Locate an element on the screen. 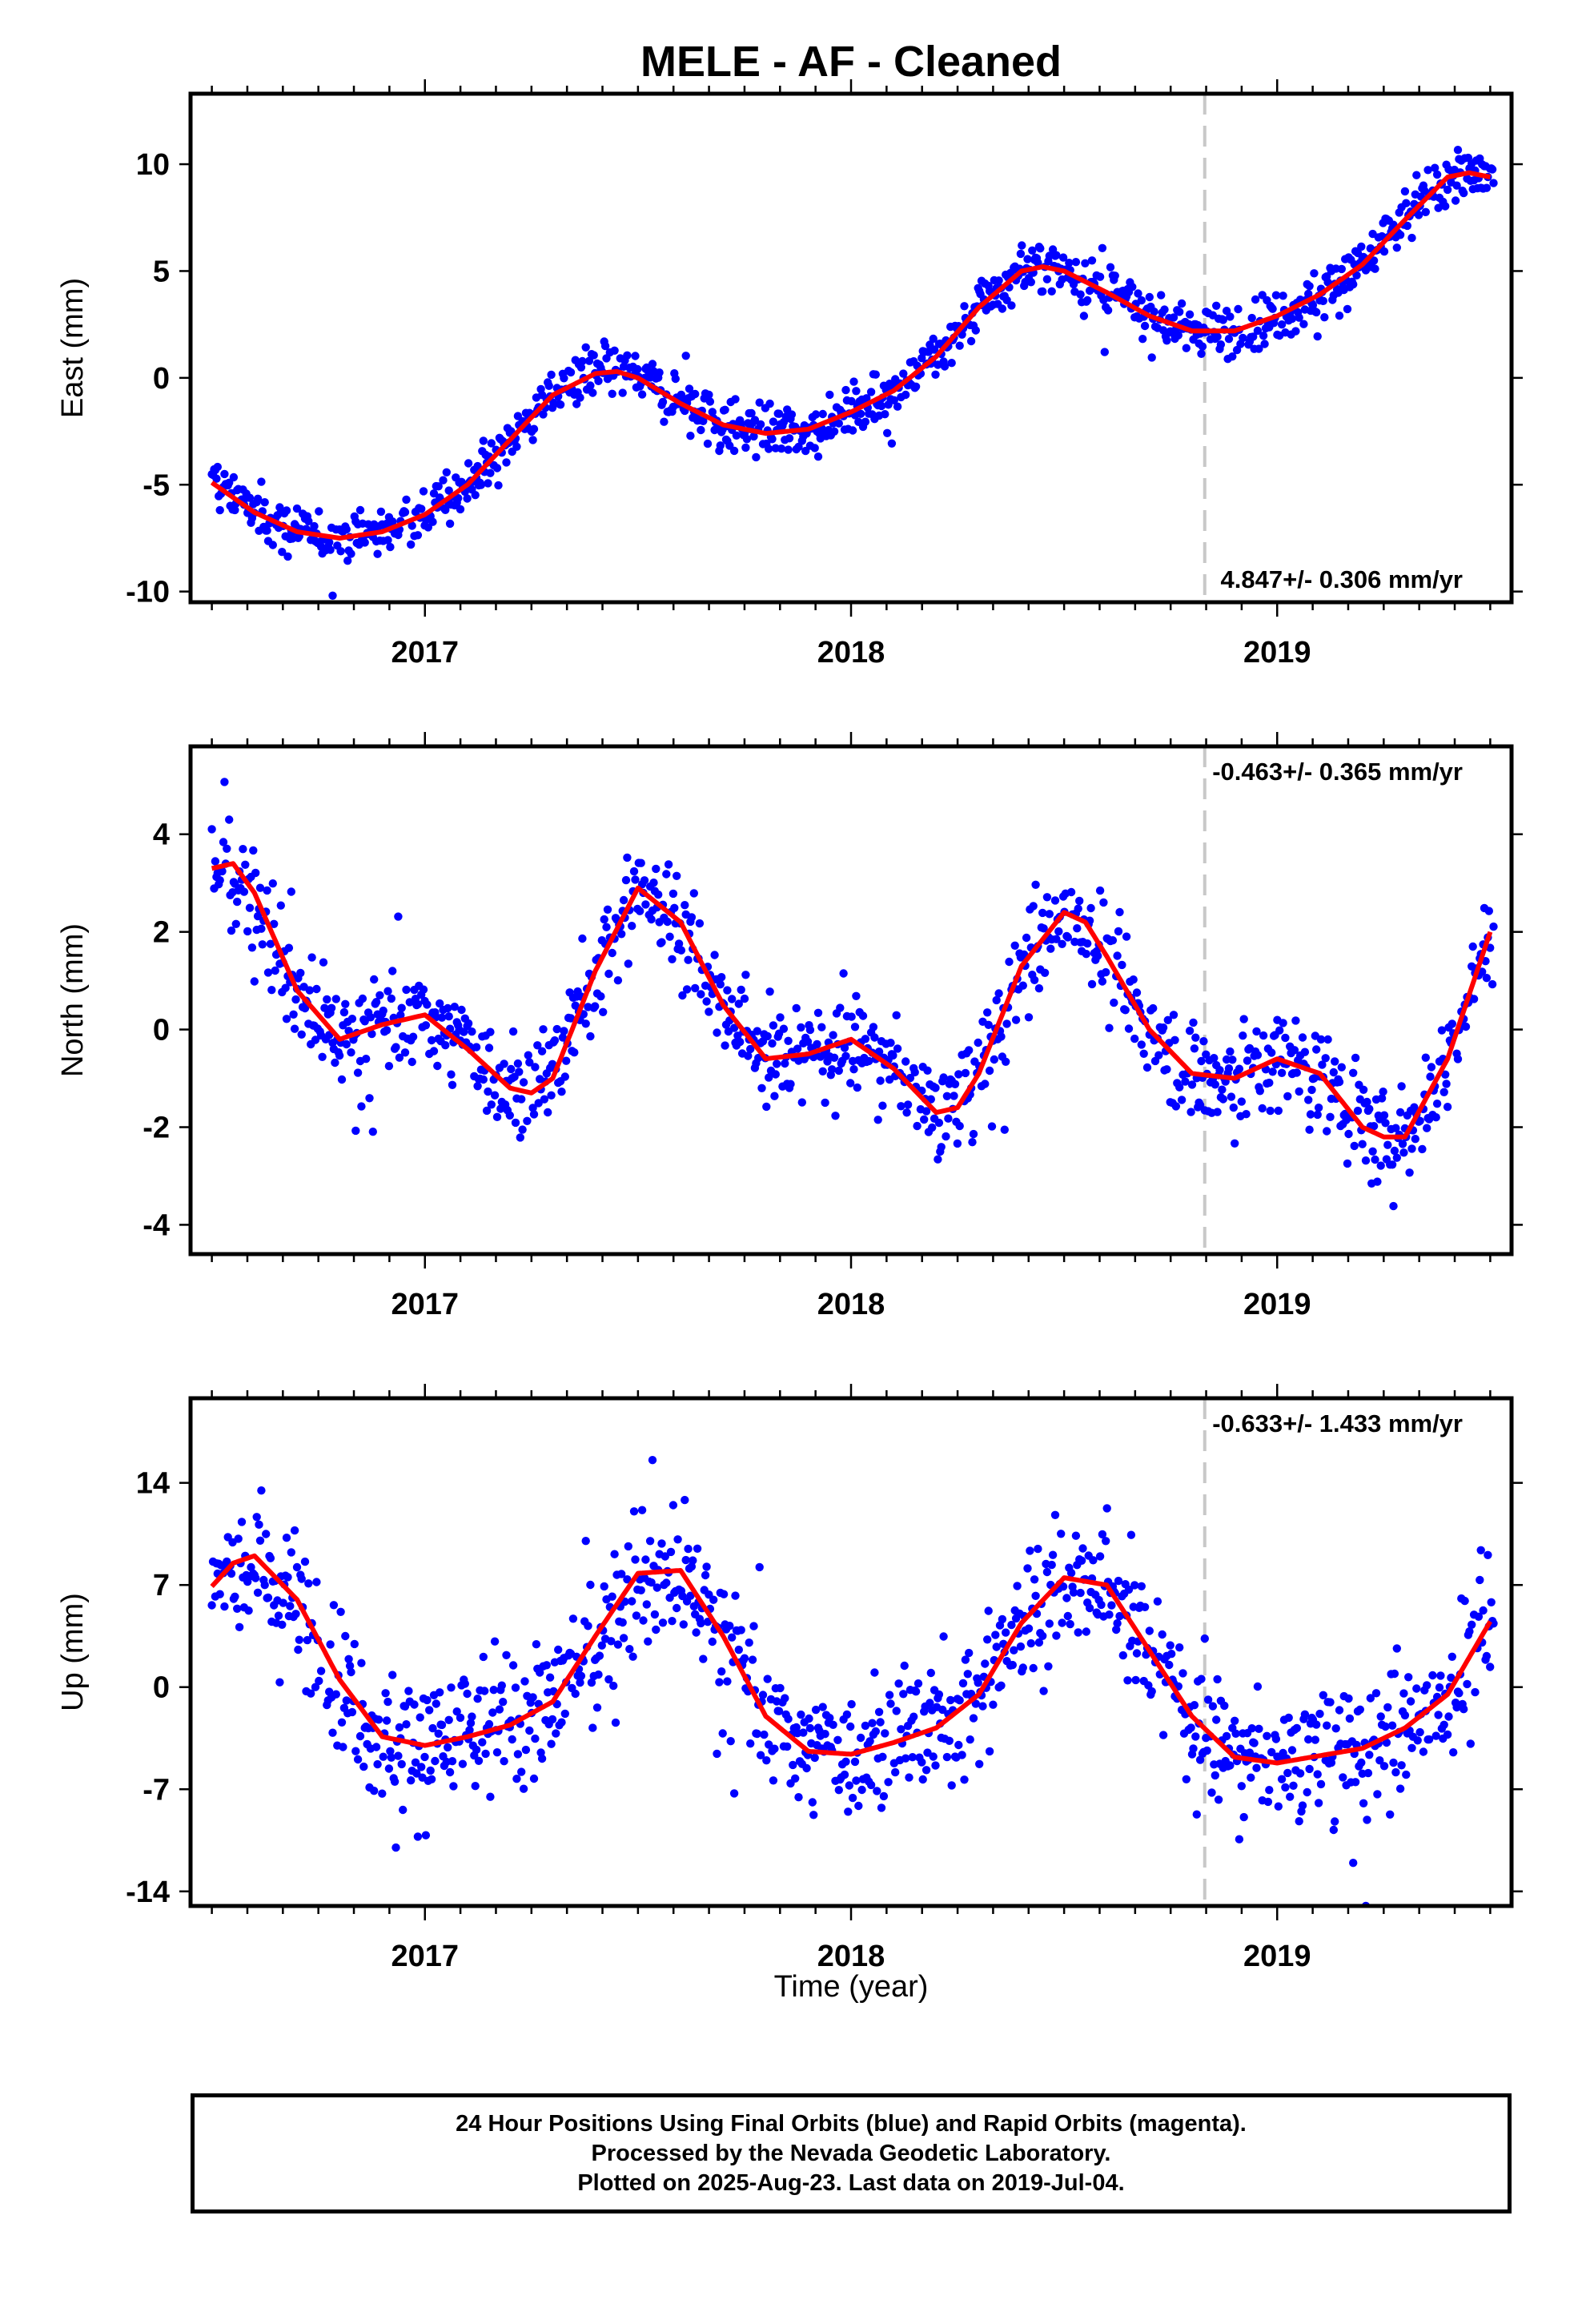 The height and width of the screenshot is (2324, 1582). north-fit-curve is located at coordinates (852, 1001).